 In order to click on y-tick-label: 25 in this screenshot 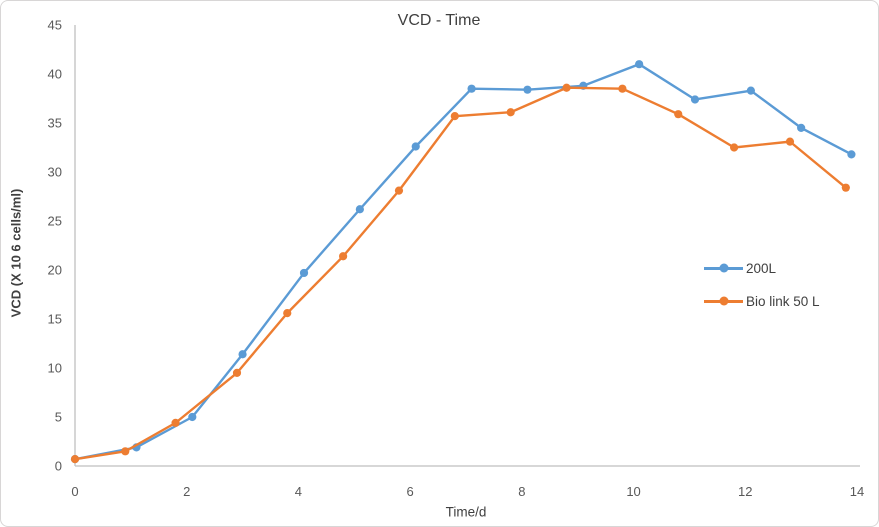, I will do `click(55, 221)`.